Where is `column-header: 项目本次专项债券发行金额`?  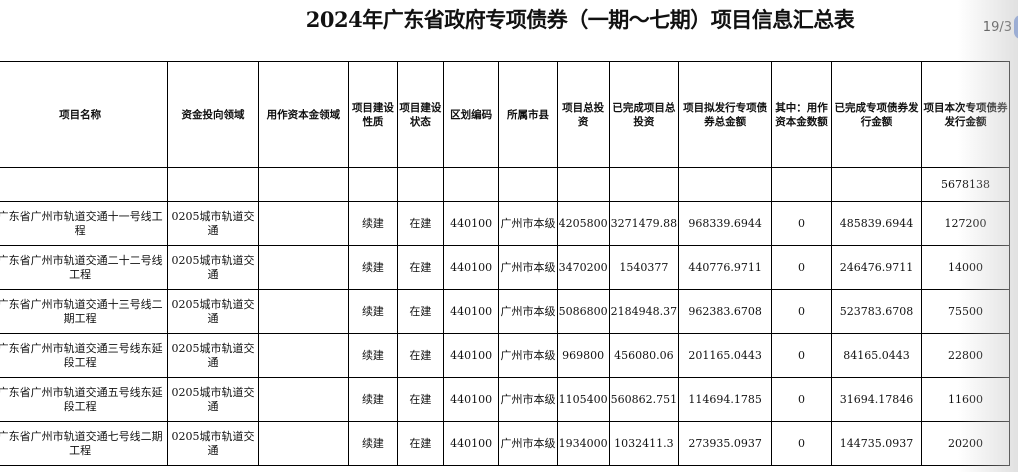 column-header: 项目本次专项债券发行金额 is located at coordinates (965, 114).